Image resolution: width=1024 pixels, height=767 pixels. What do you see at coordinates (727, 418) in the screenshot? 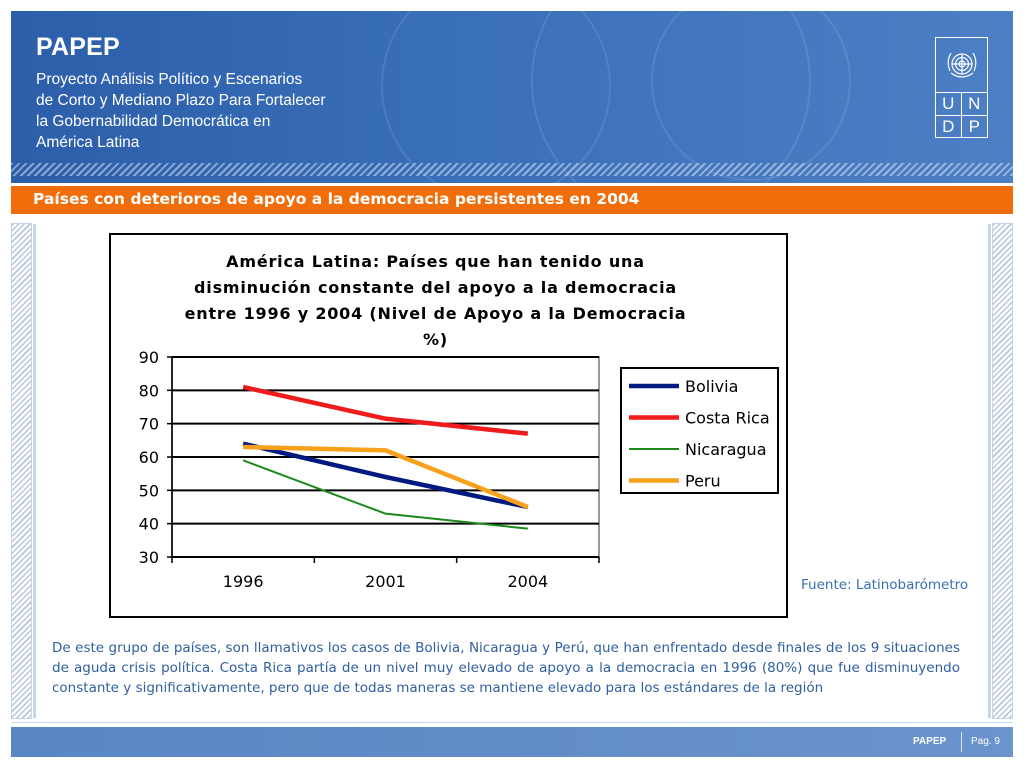
I see `legend-label: Costa Rica` at bounding box center [727, 418].